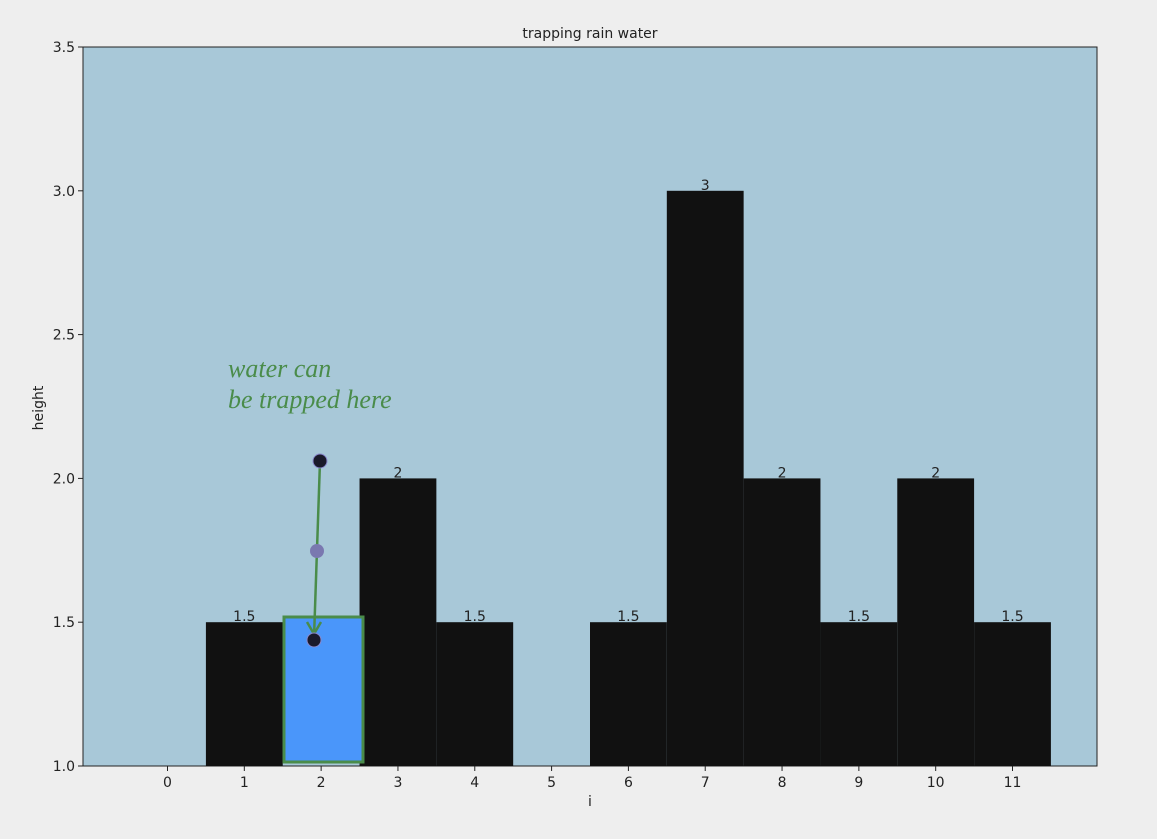 Image resolution: width=1157 pixels, height=839 pixels. What do you see at coordinates (310, 399) in the screenshot?
I see `annotation: be trapped here` at bounding box center [310, 399].